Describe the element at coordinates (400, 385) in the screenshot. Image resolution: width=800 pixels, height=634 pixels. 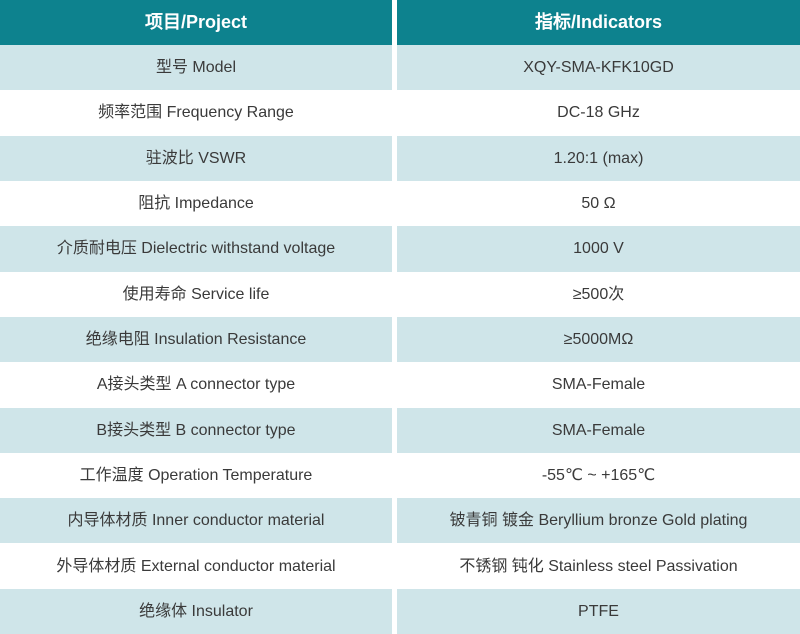
I see `table-row: A接头类型 A connector type SMA-Female` at that location.